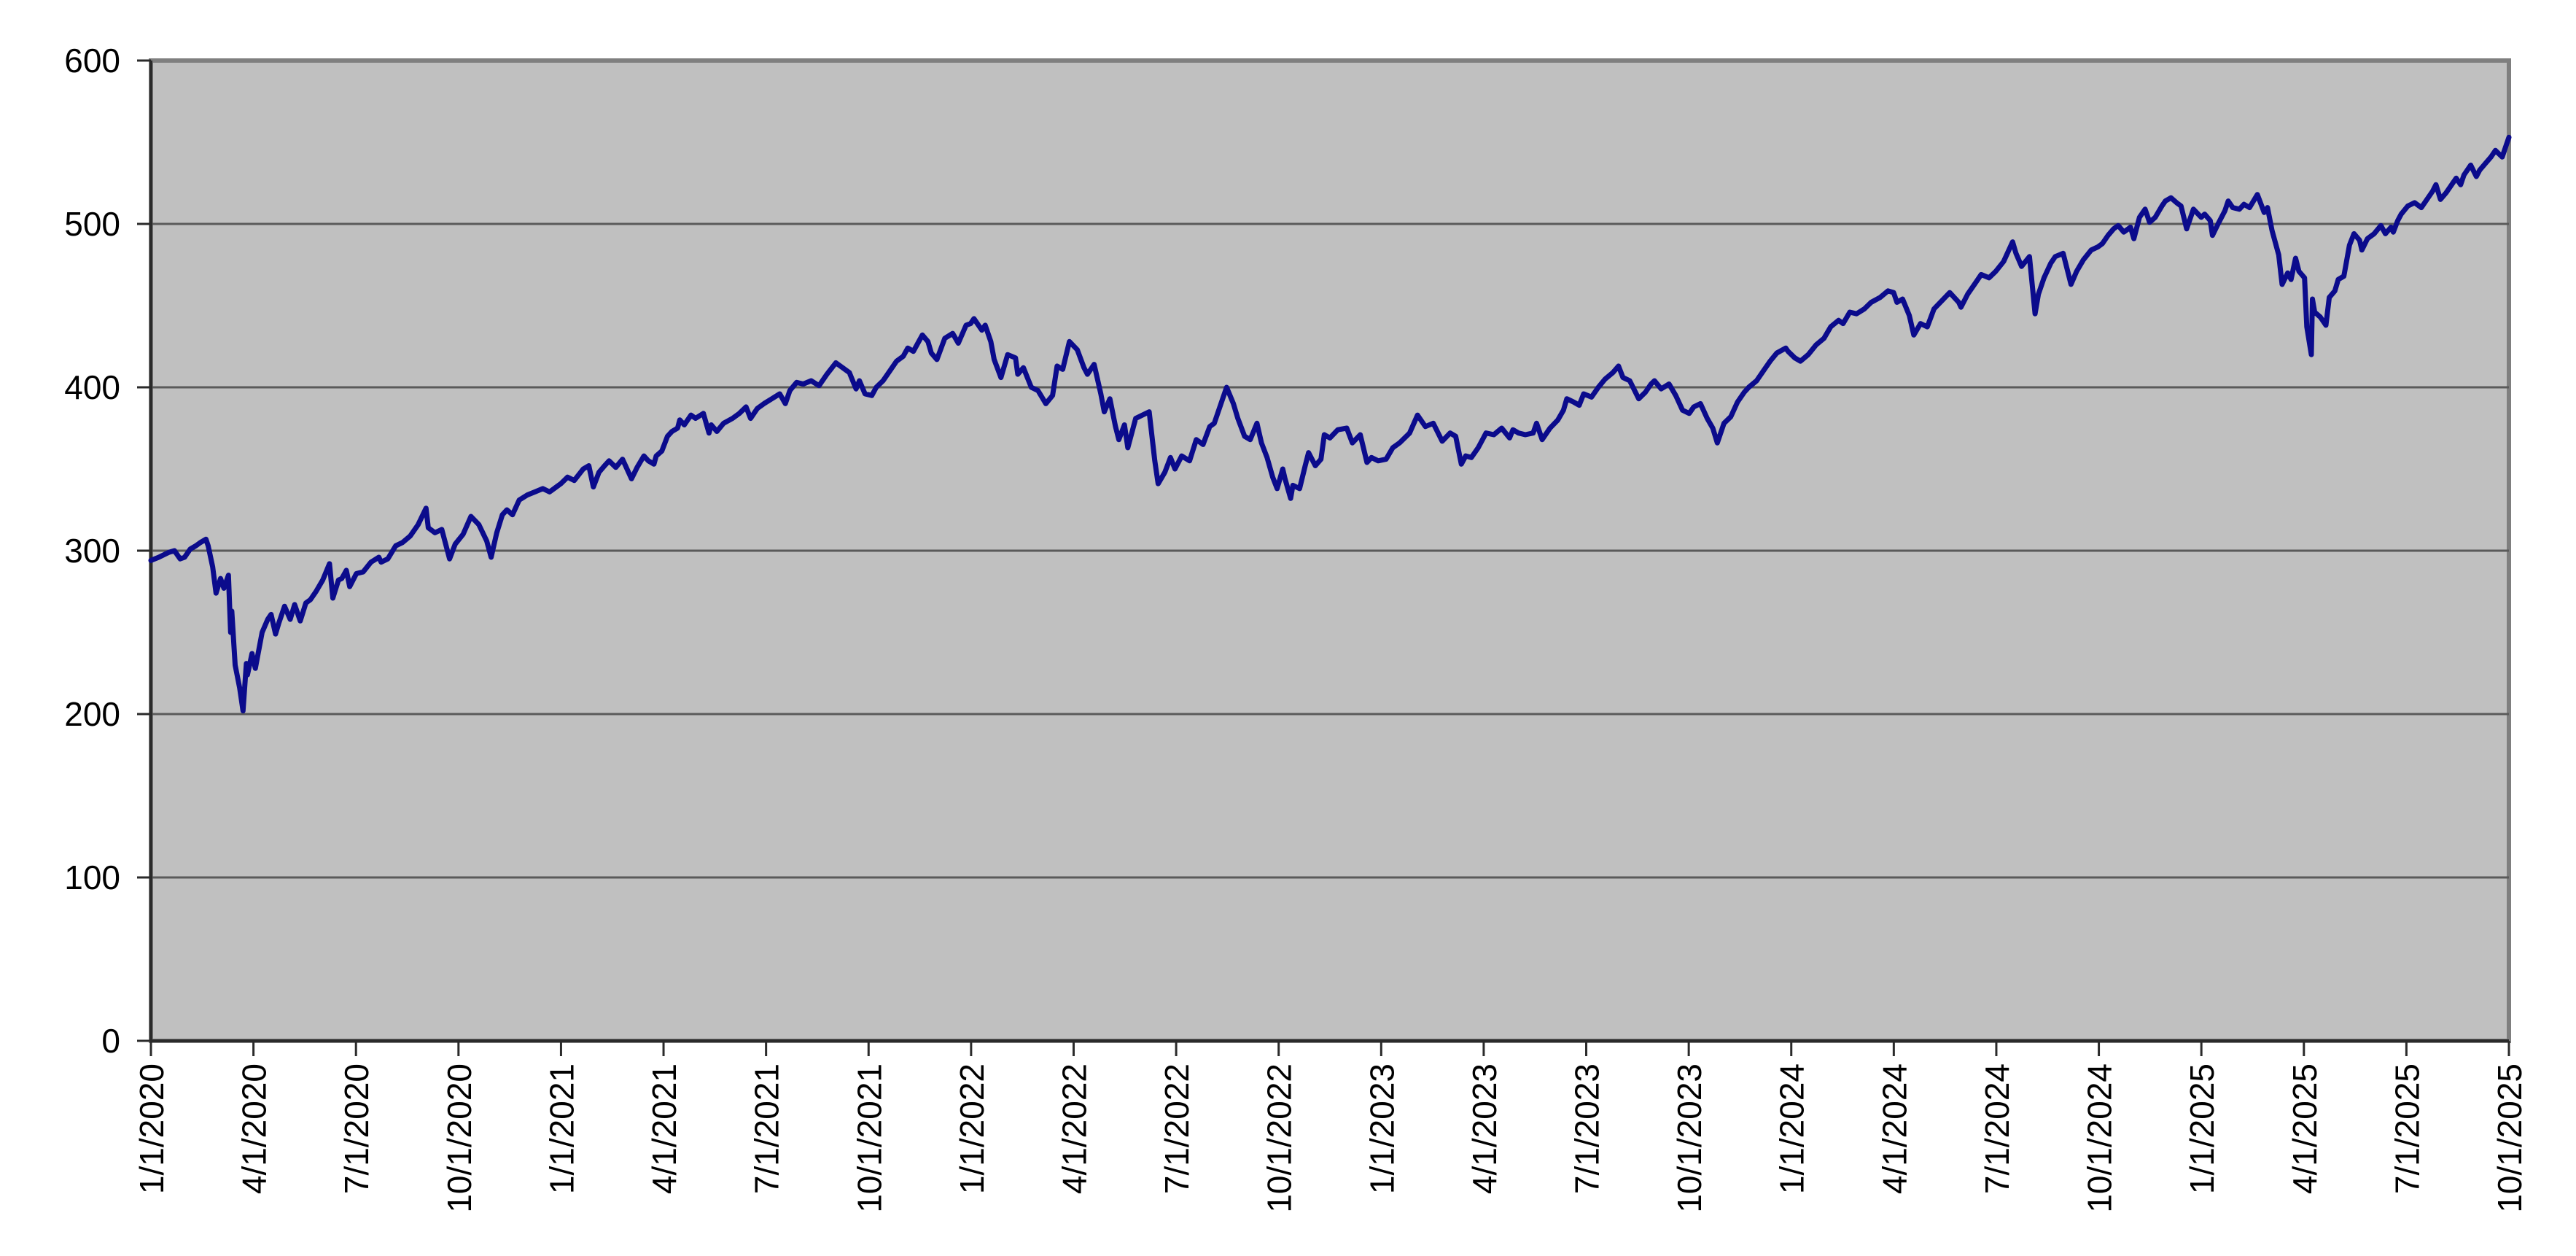 This screenshot has width=2576, height=1256. Describe the element at coordinates (2305, 1128) in the screenshot. I see `x-axis-tick-label: 4/1/2025` at that location.